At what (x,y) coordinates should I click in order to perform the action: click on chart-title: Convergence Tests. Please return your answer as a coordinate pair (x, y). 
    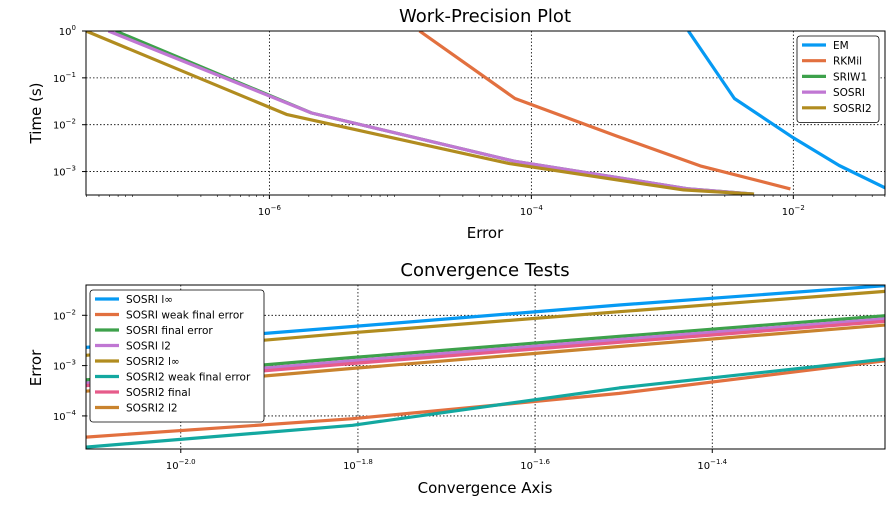
    Looking at the image, I should click on (484, 270).